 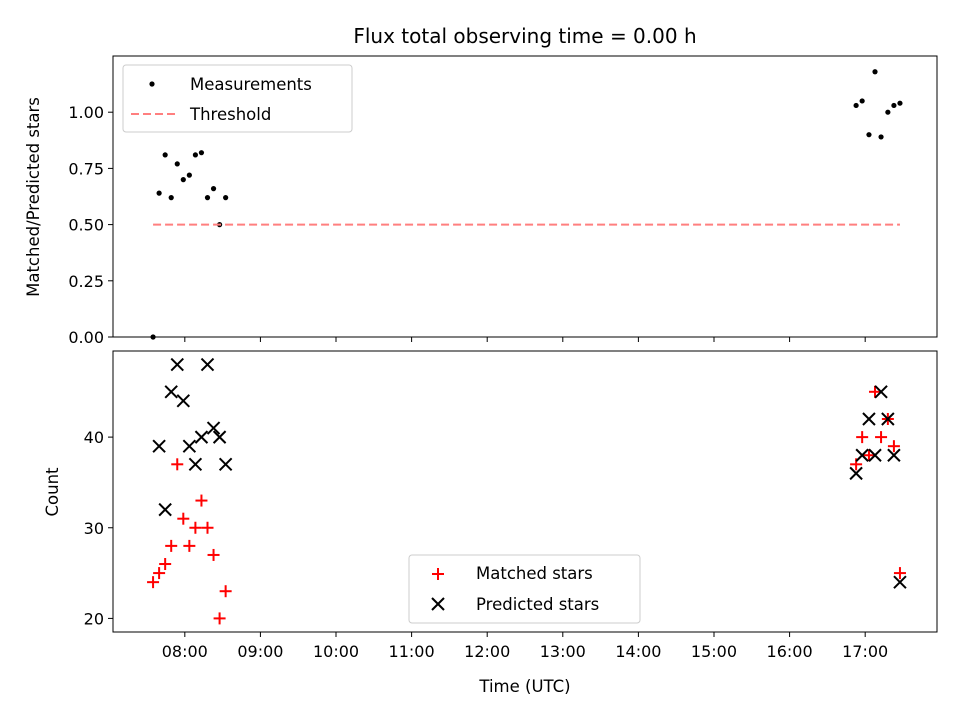 I want to click on y-tick-label: 0.75, so click(x=86, y=168).